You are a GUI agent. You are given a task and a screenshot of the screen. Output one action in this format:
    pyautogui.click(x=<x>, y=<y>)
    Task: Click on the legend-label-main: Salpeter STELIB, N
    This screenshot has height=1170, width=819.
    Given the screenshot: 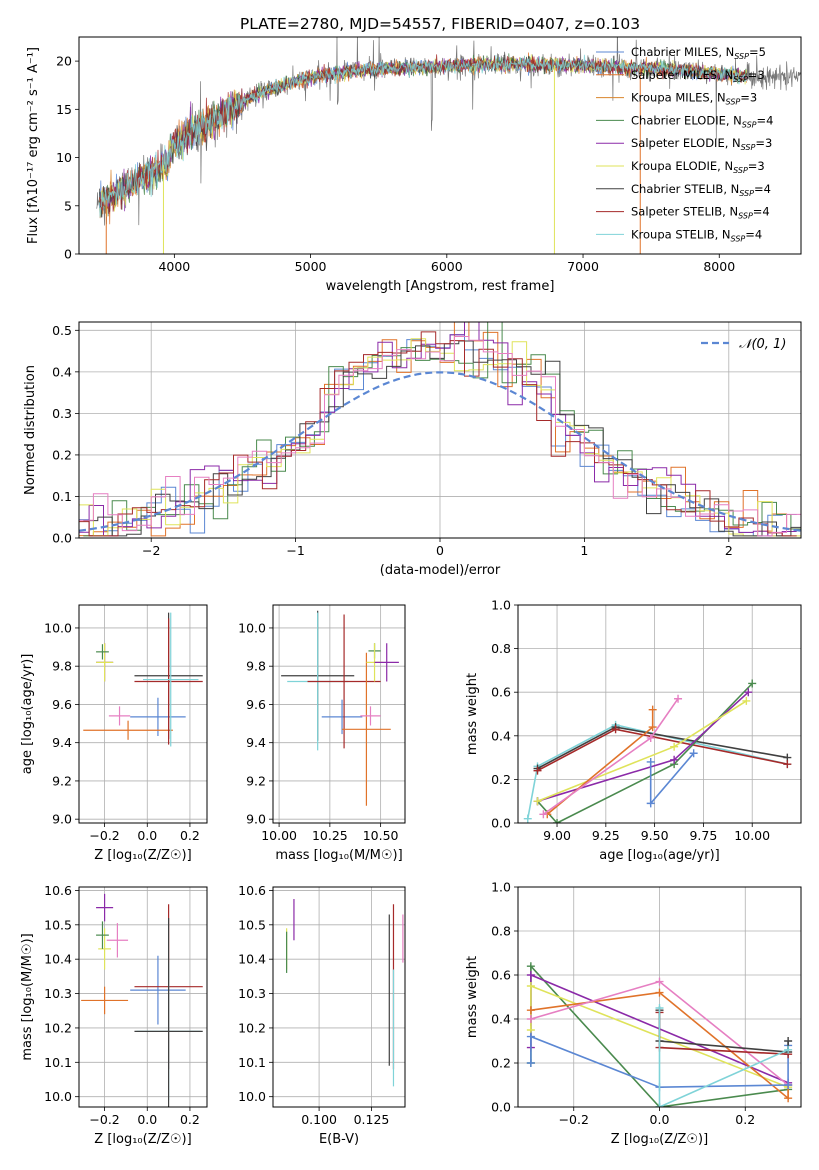 What is the action you would take?
    pyautogui.click(x=684, y=212)
    